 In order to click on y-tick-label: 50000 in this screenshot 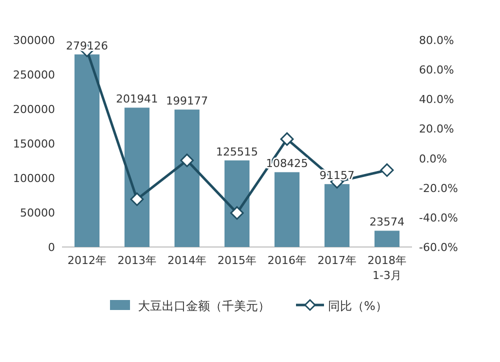, I will do `click(37, 213)`.